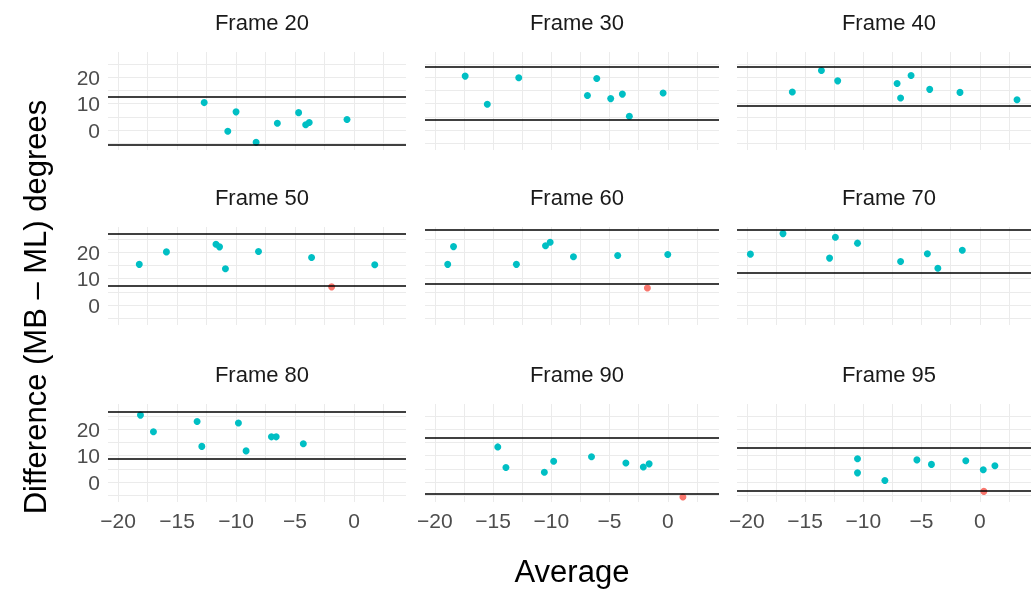 This screenshot has width=1031, height=595. Describe the element at coordinates (572, 572) in the screenshot. I see `x-axis-title: Average` at that location.